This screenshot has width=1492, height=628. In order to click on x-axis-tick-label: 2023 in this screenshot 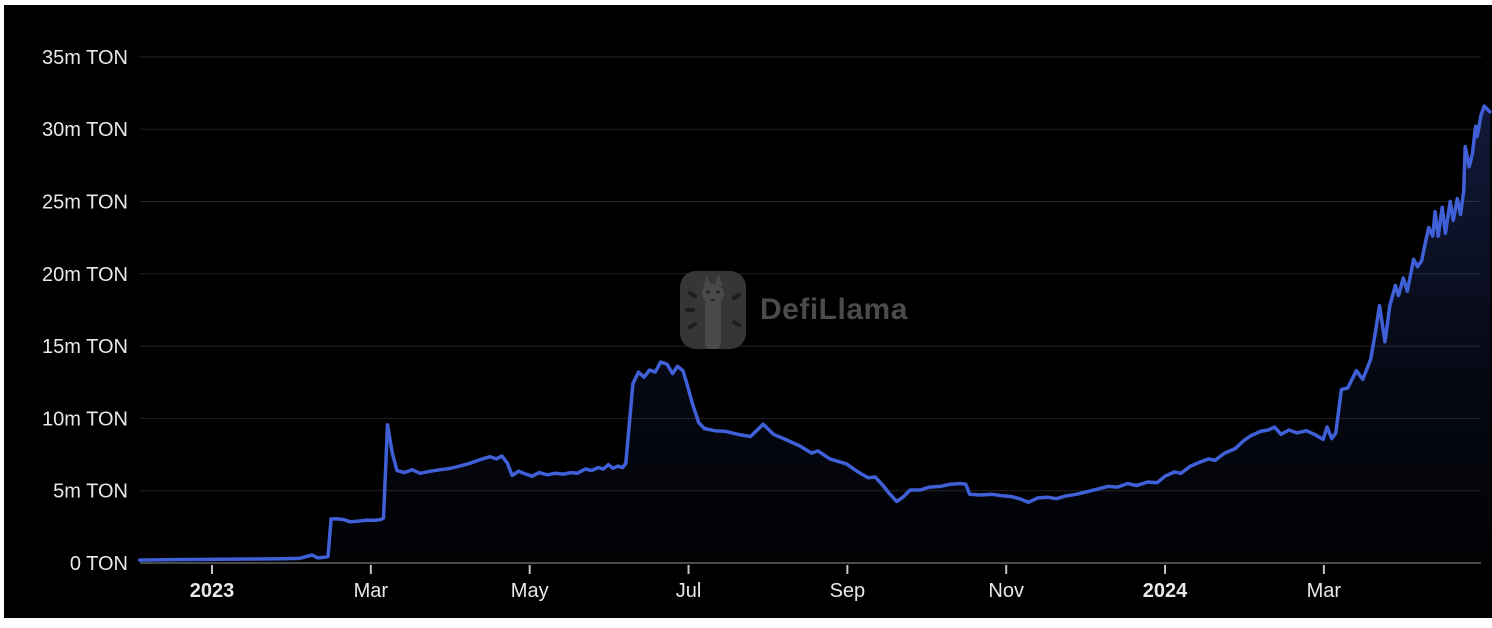, I will do `click(212, 591)`.